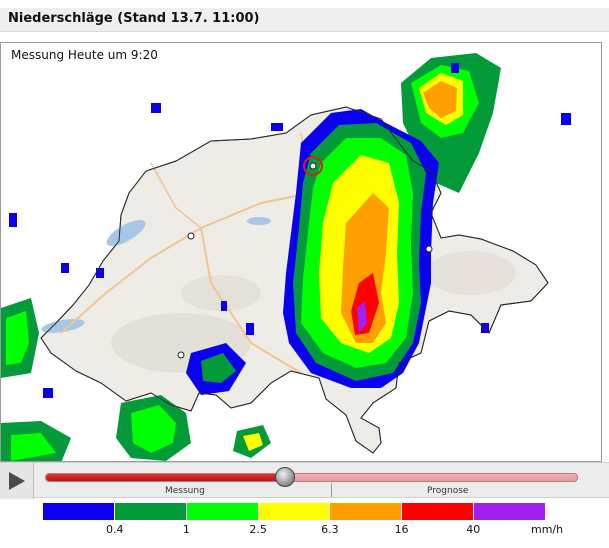 This screenshot has height=548, width=609. I want to click on panel-title: Niederschläge (Stand 13.7. 11:00), so click(134, 18).